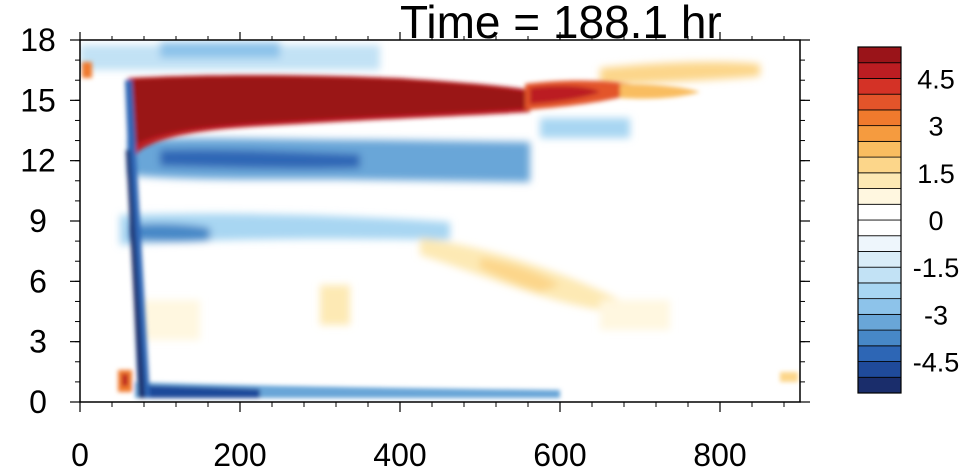 Image resolution: width=965 pixels, height=473 pixels. Describe the element at coordinates (38, 40) in the screenshot. I see `y-tick-label: 18` at that location.